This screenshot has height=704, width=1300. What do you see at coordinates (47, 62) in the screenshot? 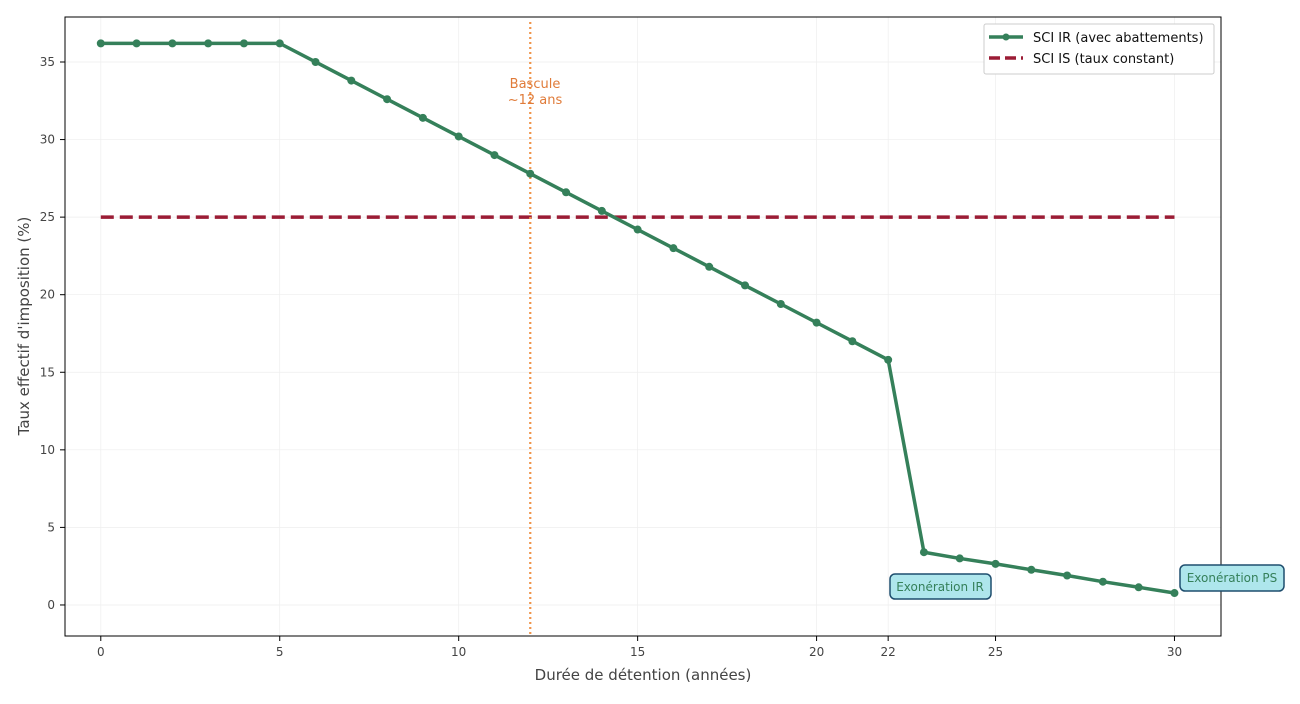
I see `y-tick-label: 35` at bounding box center [47, 62].